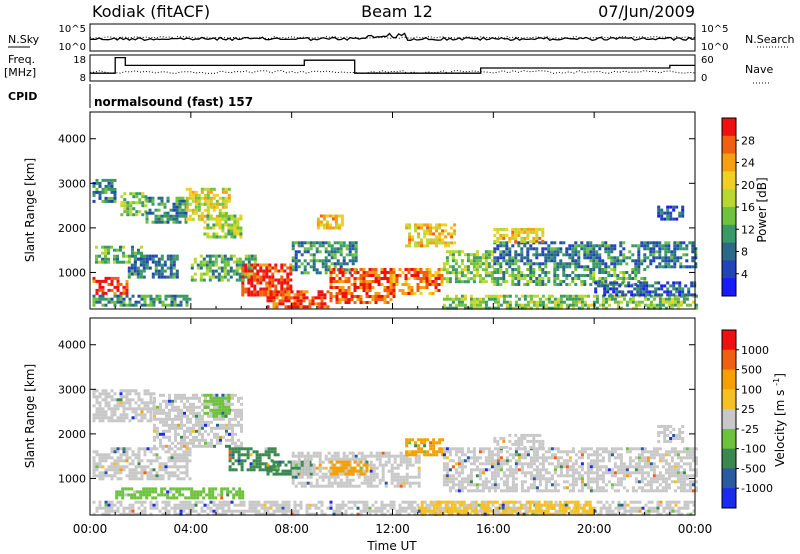  What do you see at coordinates (72, 272) in the screenshot?
I see `y-tick-label: 1000` at bounding box center [72, 272].